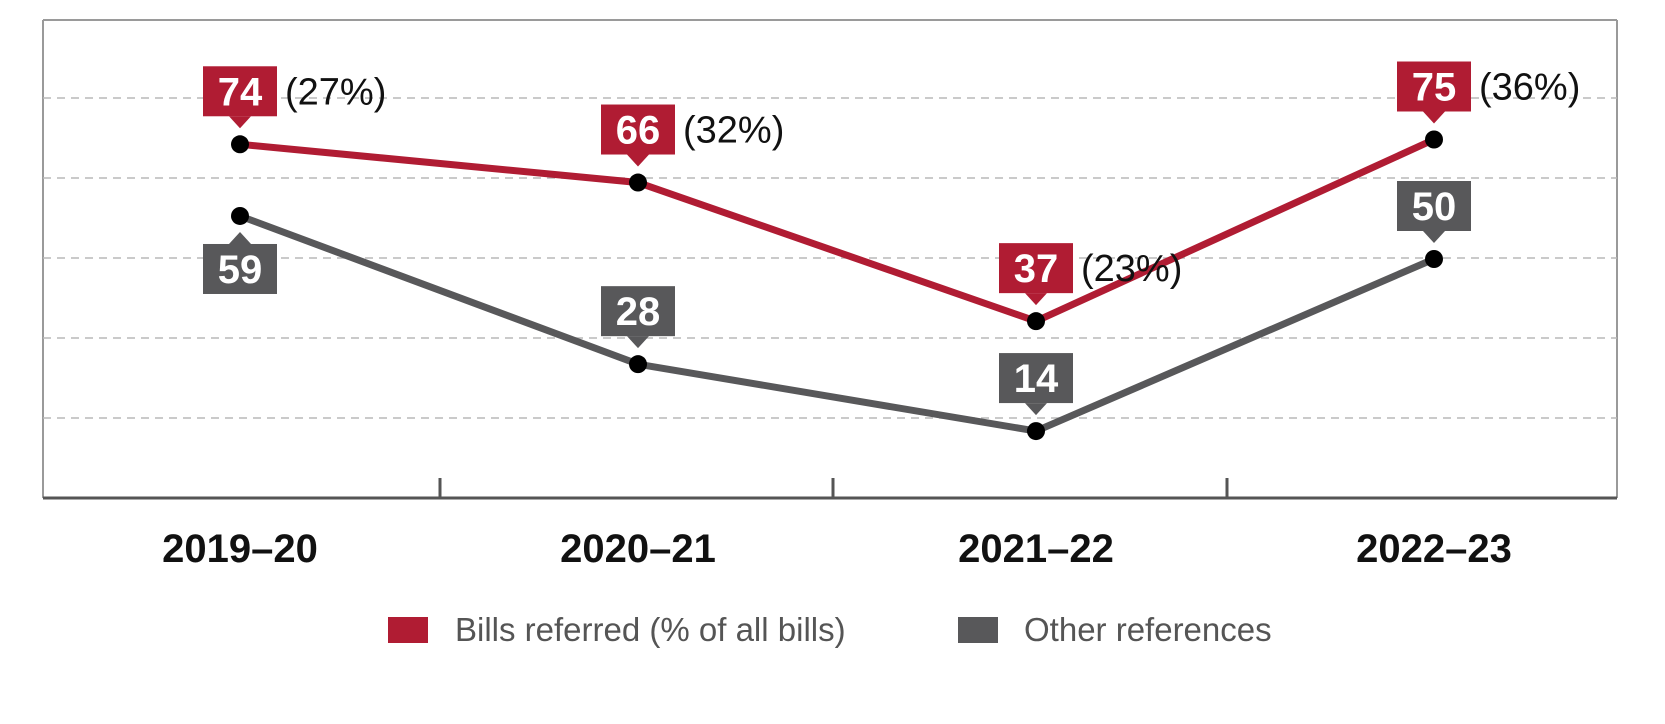  What do you see at coordinates (1529, 88) in the screenshot?
I see `percent-label-bills-referred: (36%)` at bounding box center [1529, 88].